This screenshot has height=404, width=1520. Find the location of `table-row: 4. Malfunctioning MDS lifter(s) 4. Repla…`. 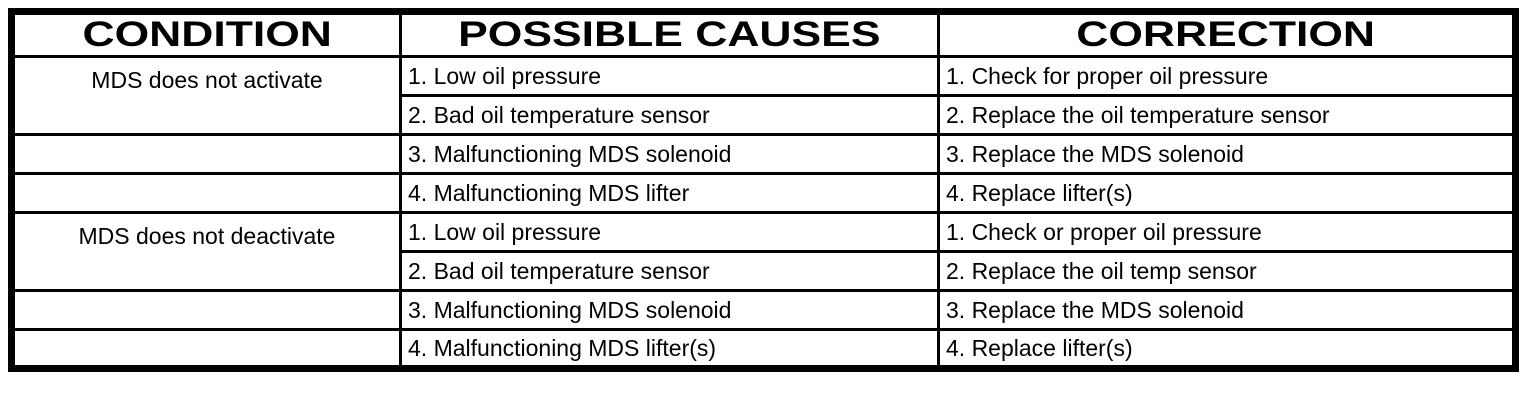

table-row: 4. Malfunctioning MDS lifter(s) 4. Repla… is located at coordinates (763, 349).